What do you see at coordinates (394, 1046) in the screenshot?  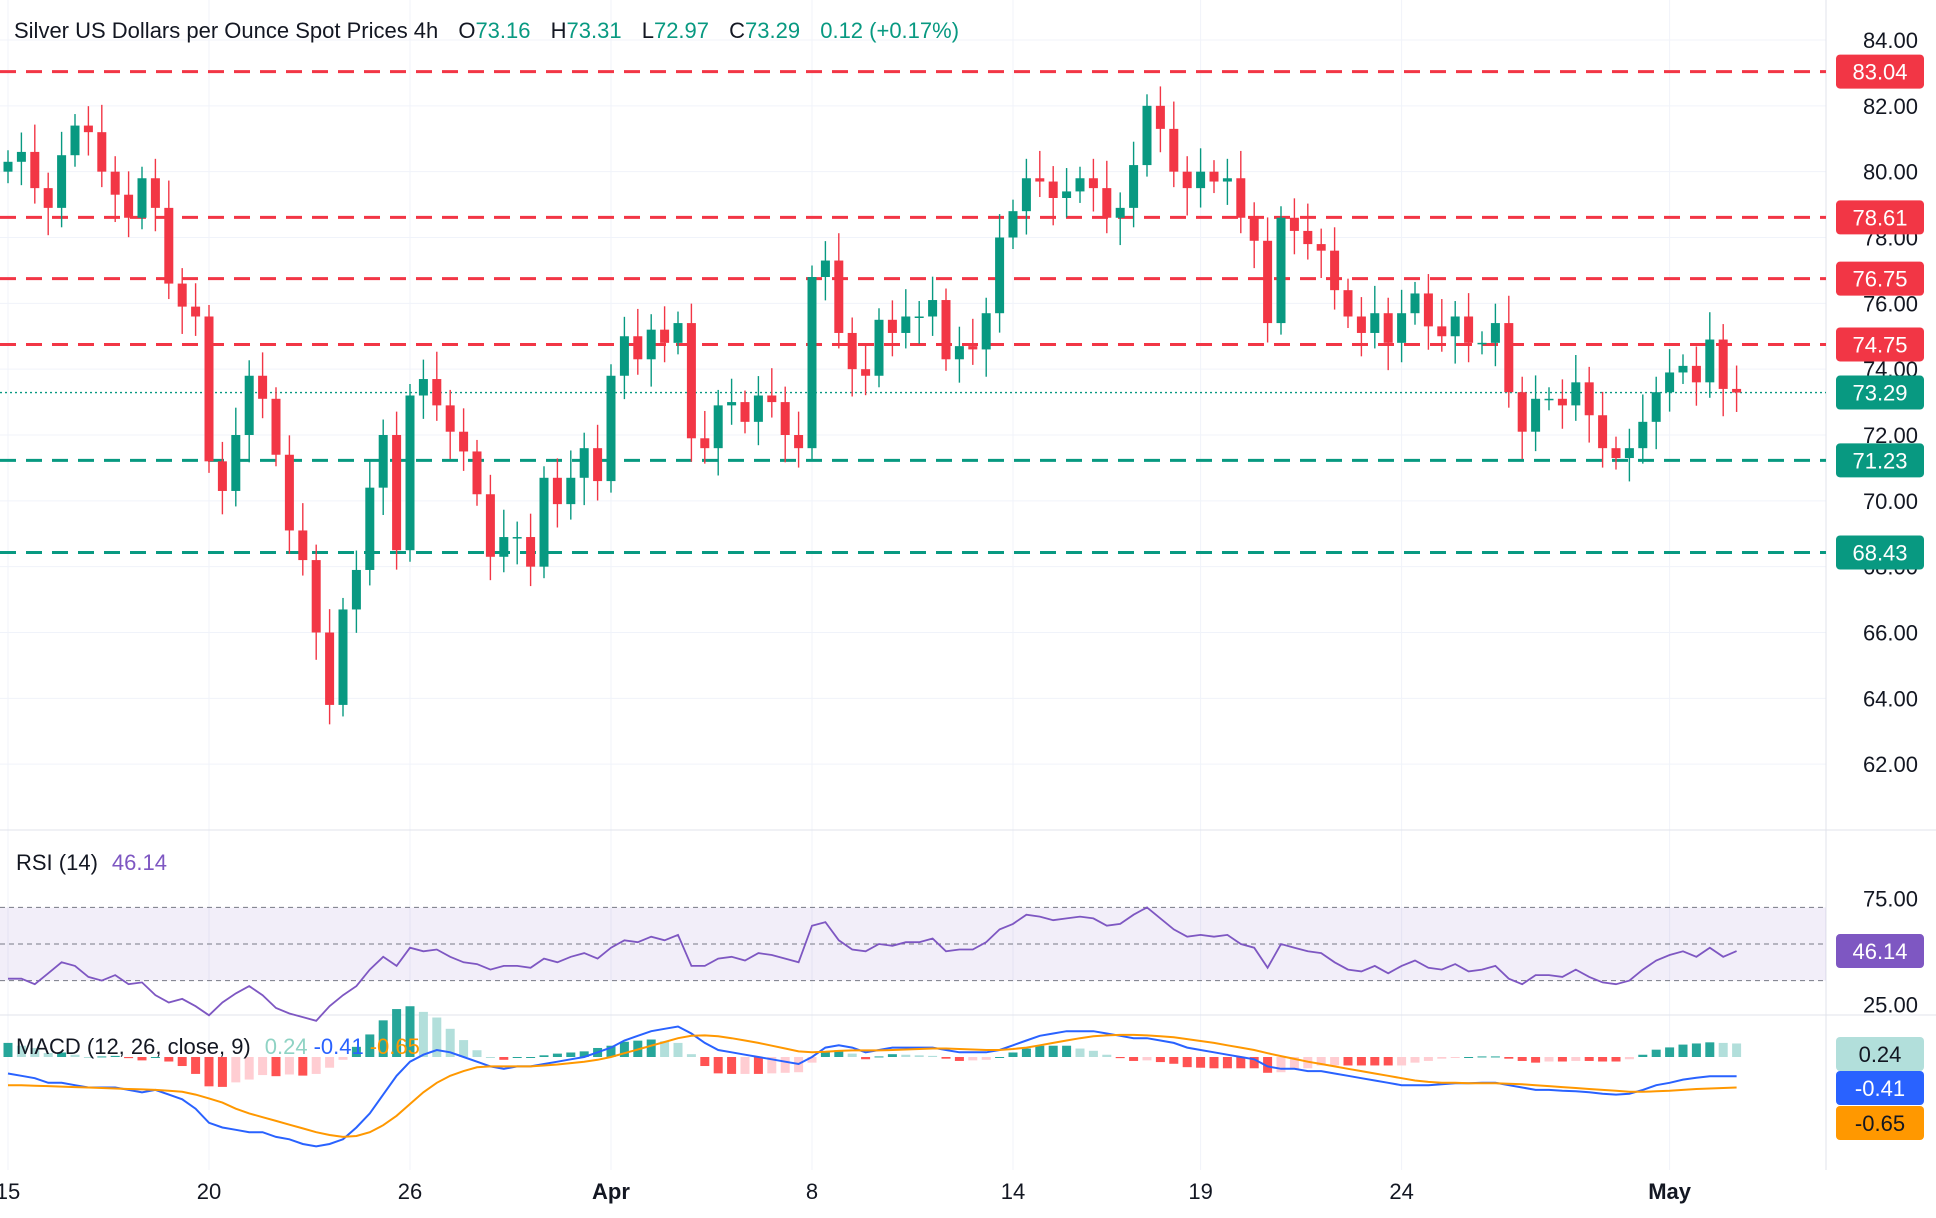 I see `macd-signal-value: -0.65` at bounding box center [394, 1046].